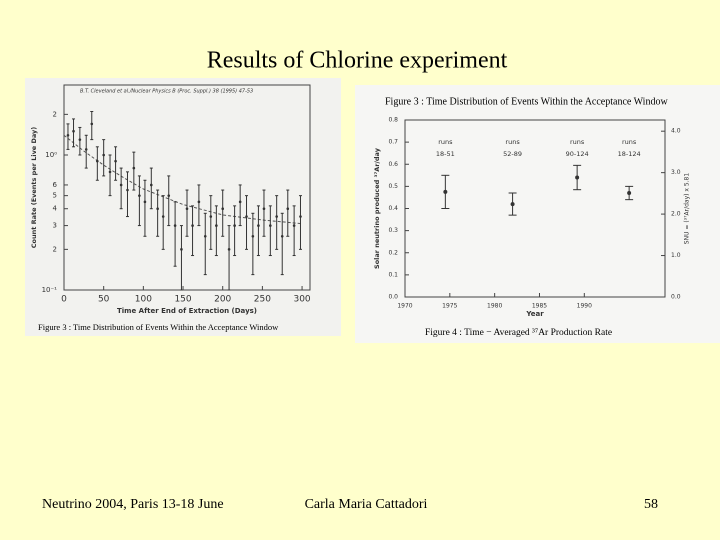 The width and height of the screenshot is (720, 540). Describe the element at coordinates (676, 297) in the screenshot. I see `y2-tick-label: 0.0` at that location.